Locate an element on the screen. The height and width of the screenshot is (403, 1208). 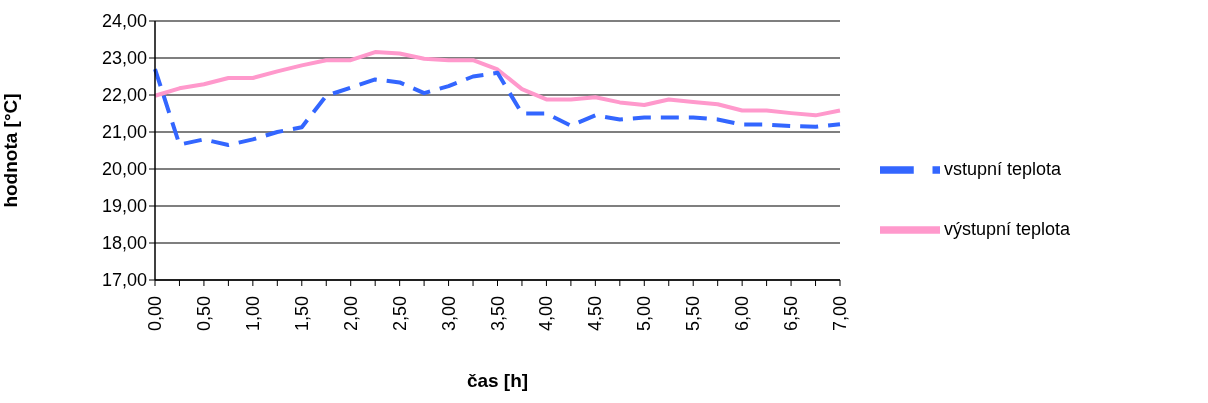
x-tick-label: 5,50 is located at coordinates (693, 314).